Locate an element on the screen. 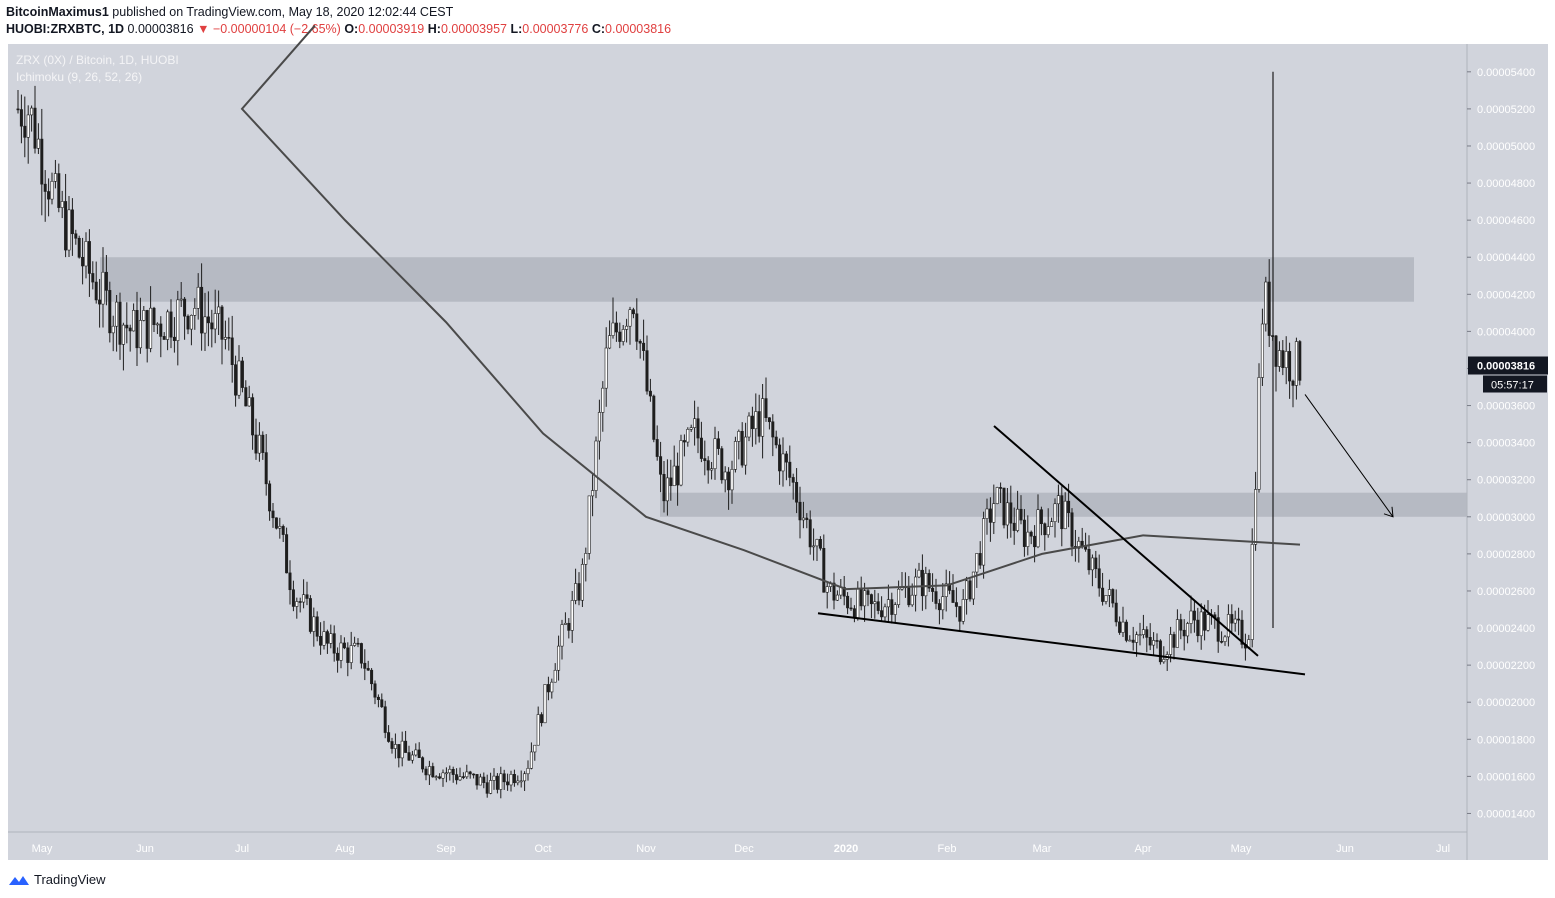  projection-arrowhead-icon is located at coordinates (1388, 512).